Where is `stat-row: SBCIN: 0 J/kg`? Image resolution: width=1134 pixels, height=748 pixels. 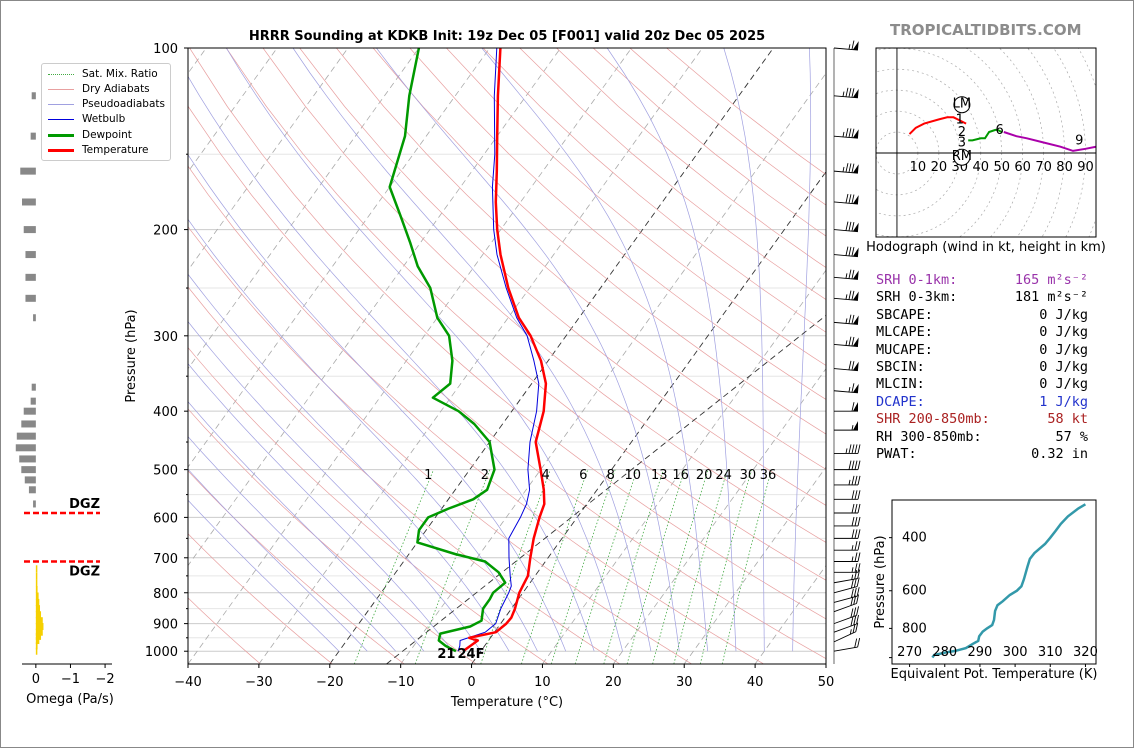 stat-row: SBCIN: 0 J/kg is located at coordinates (982, 367).